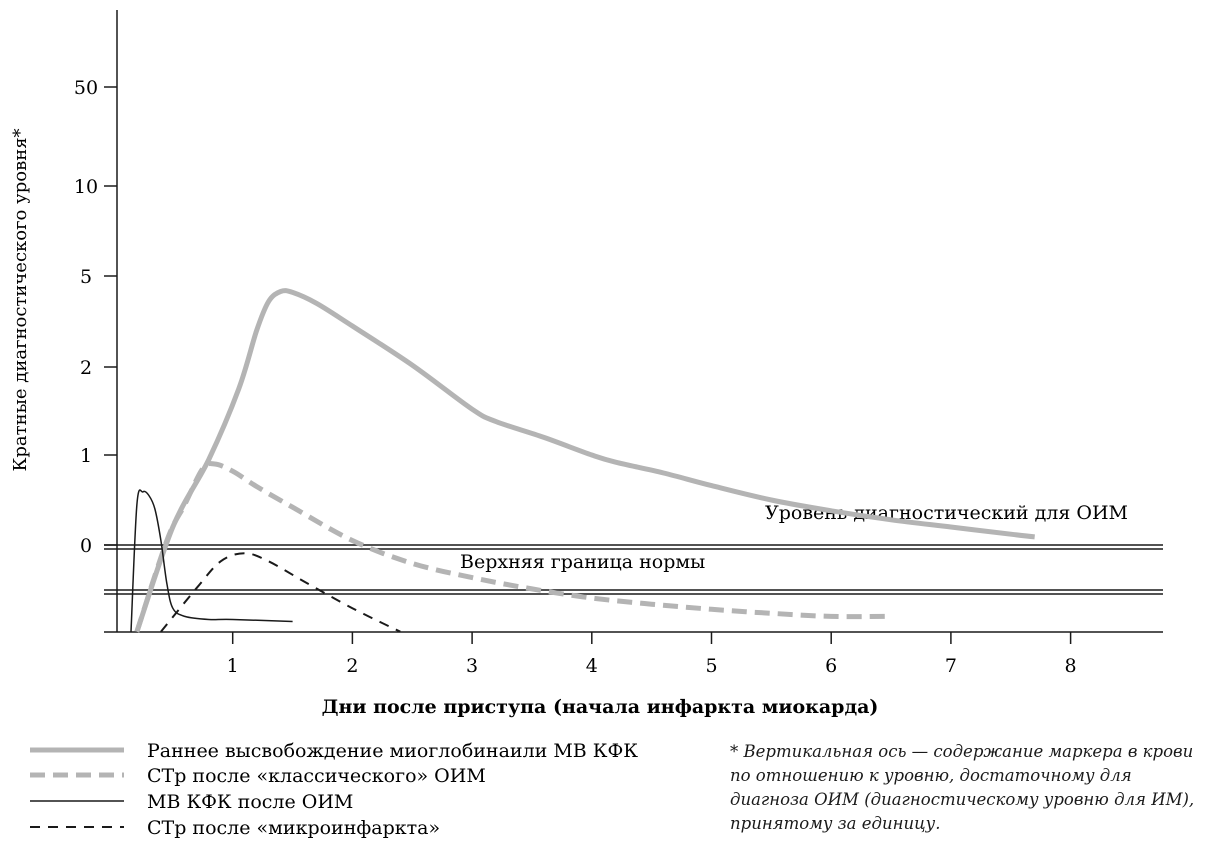 The height and width of the screenshot is (848, 1207). Describe the element at coordinates (582, 562) in the screenshot. I see `upper-normal-label: Верхняя граница нормы` at that location.